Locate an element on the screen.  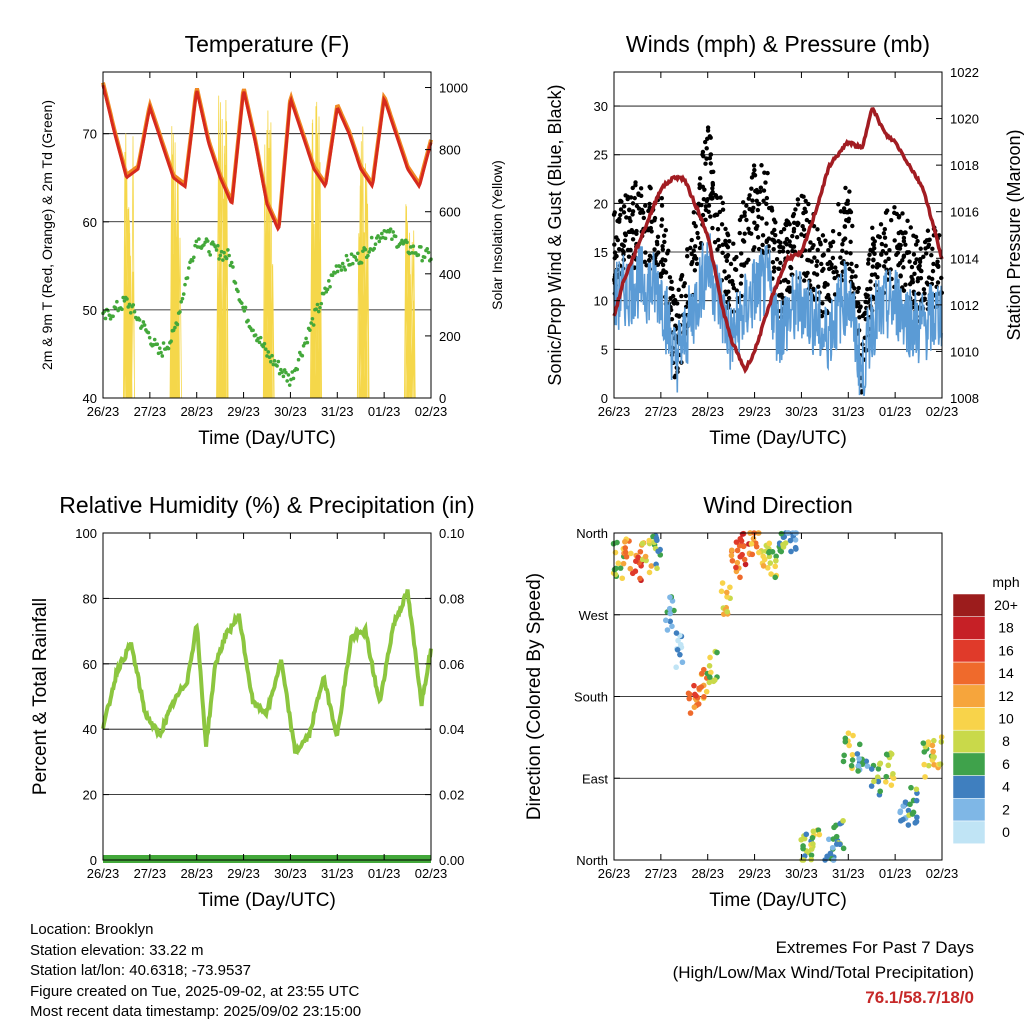
y-tick-label: 100 is located at coordinates (86, 533).